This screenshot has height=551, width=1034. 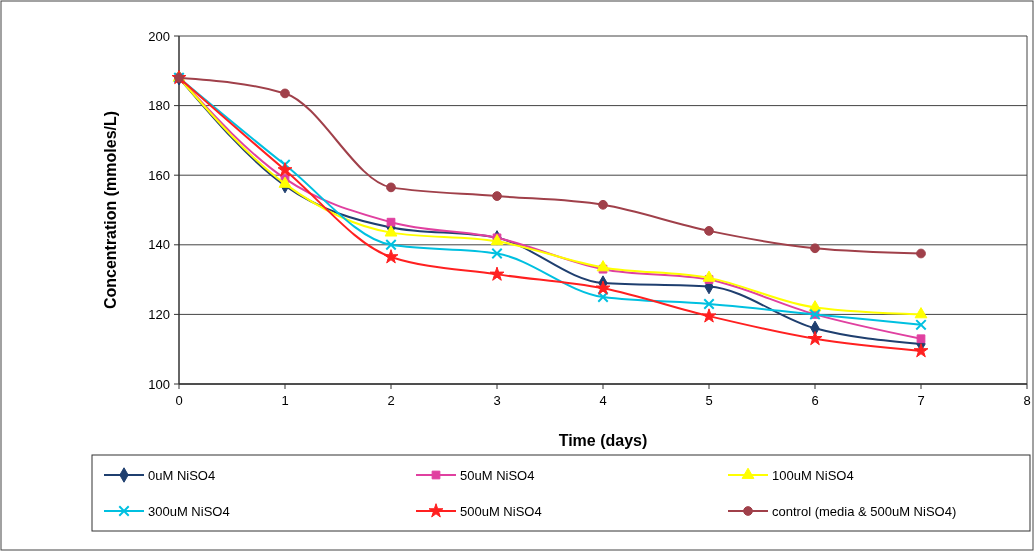 What do you see at coordinates (179, 400) in the screenshot?
I see `x-tick-label: 0` at bounding box center [179, 400].